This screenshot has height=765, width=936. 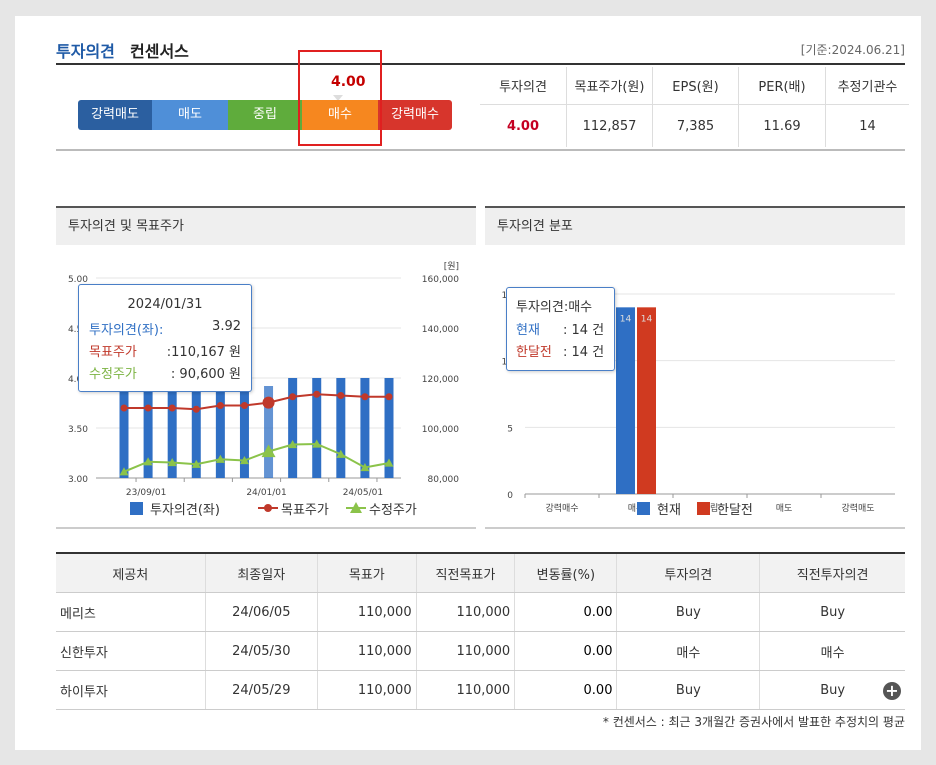 What do you see at coordinates (669, 510) in the screenshot?
I see `legend-label-current: 현재` at bounding box center [669, 510].